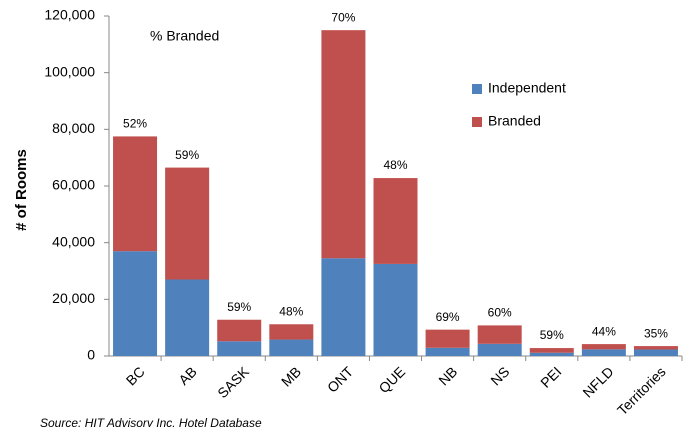 The image size is (689, 427). I want to click on percent-label: 69%, so click(448, 317).